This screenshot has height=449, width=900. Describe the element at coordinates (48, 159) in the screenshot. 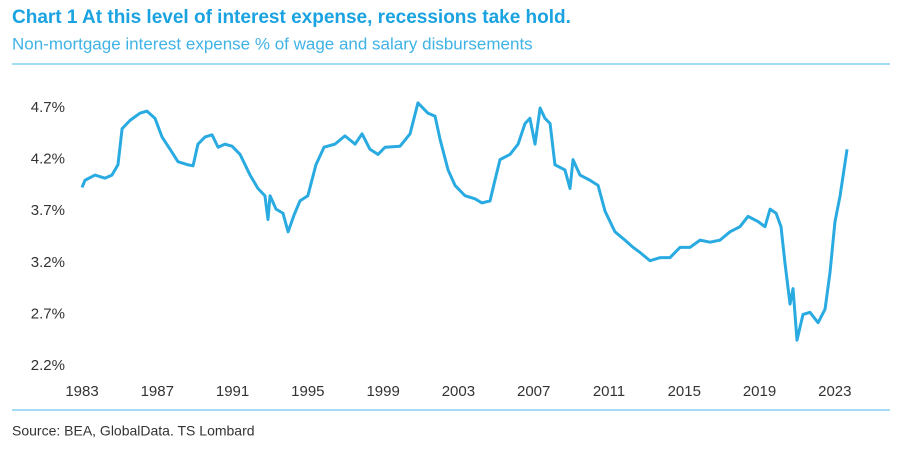

I see `y-tick-label: 4.2%` at that location.